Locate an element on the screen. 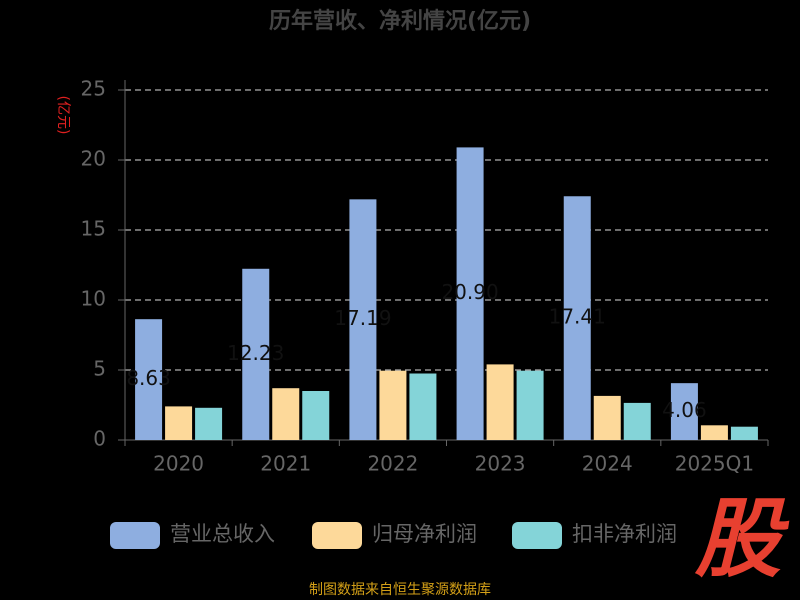  x-tick-label: 2021 is located at coordinates (285, 464).